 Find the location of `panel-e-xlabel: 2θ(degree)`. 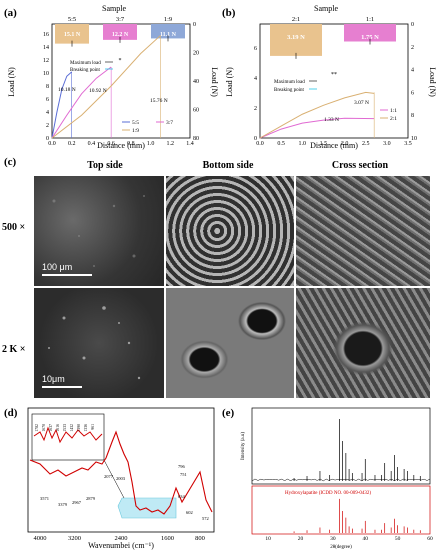

panel-e-xlabel: 2θ(degree) is located at coordinates (341, 547).